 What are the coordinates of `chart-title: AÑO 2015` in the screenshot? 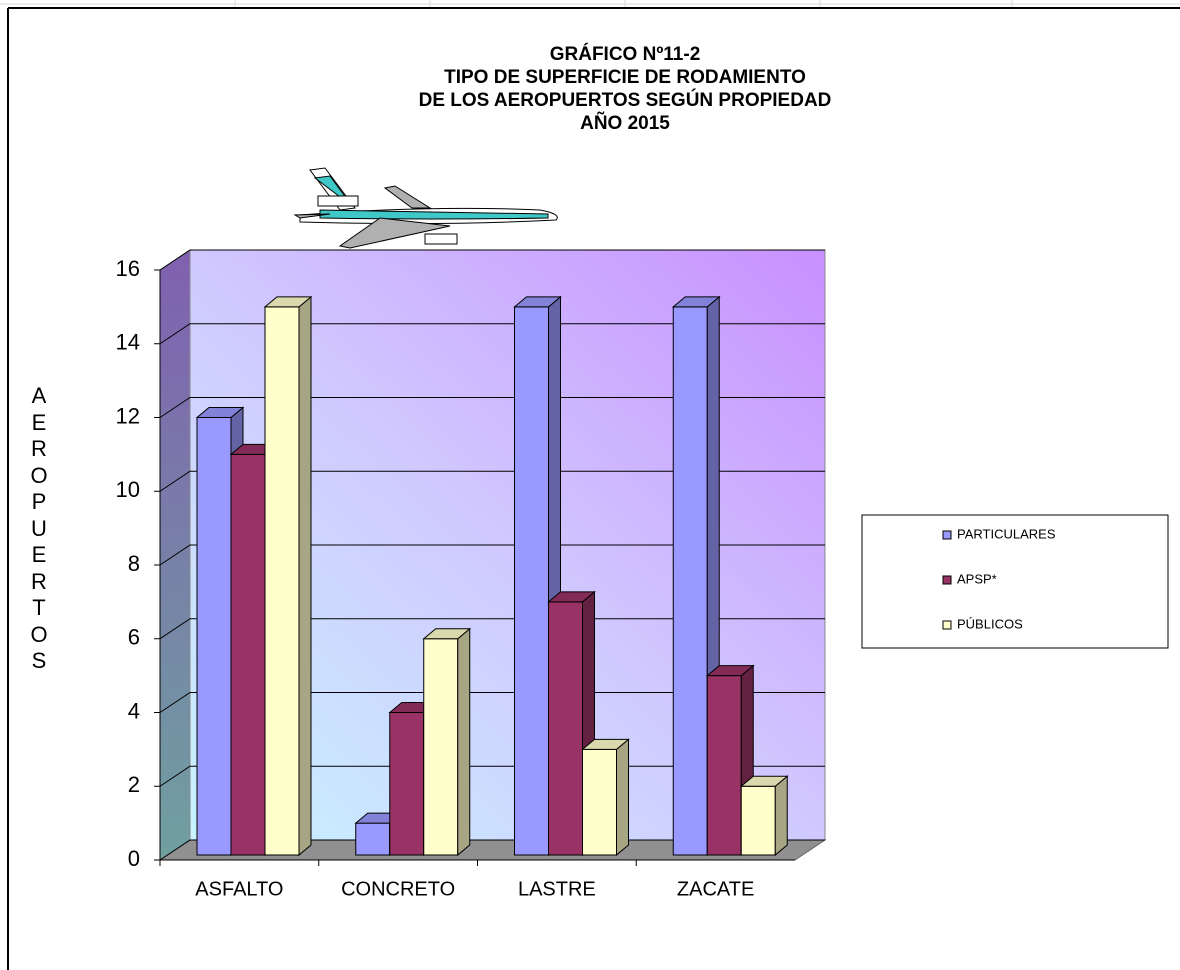 It's located at (625, 123).